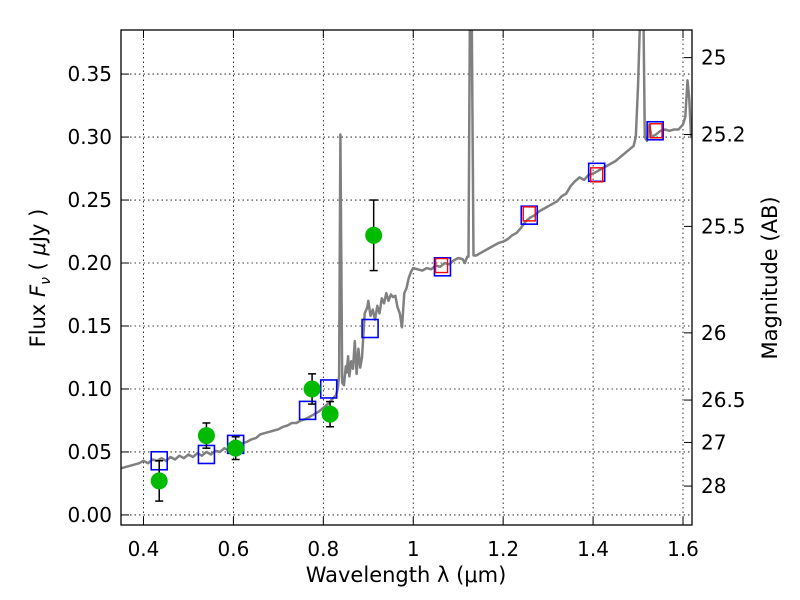 The height and width of the screenshot is (600, 800). Describe the element at coordinates (323, 549) in the screenshot. I see `x-tick-label: 0.8` at that location.